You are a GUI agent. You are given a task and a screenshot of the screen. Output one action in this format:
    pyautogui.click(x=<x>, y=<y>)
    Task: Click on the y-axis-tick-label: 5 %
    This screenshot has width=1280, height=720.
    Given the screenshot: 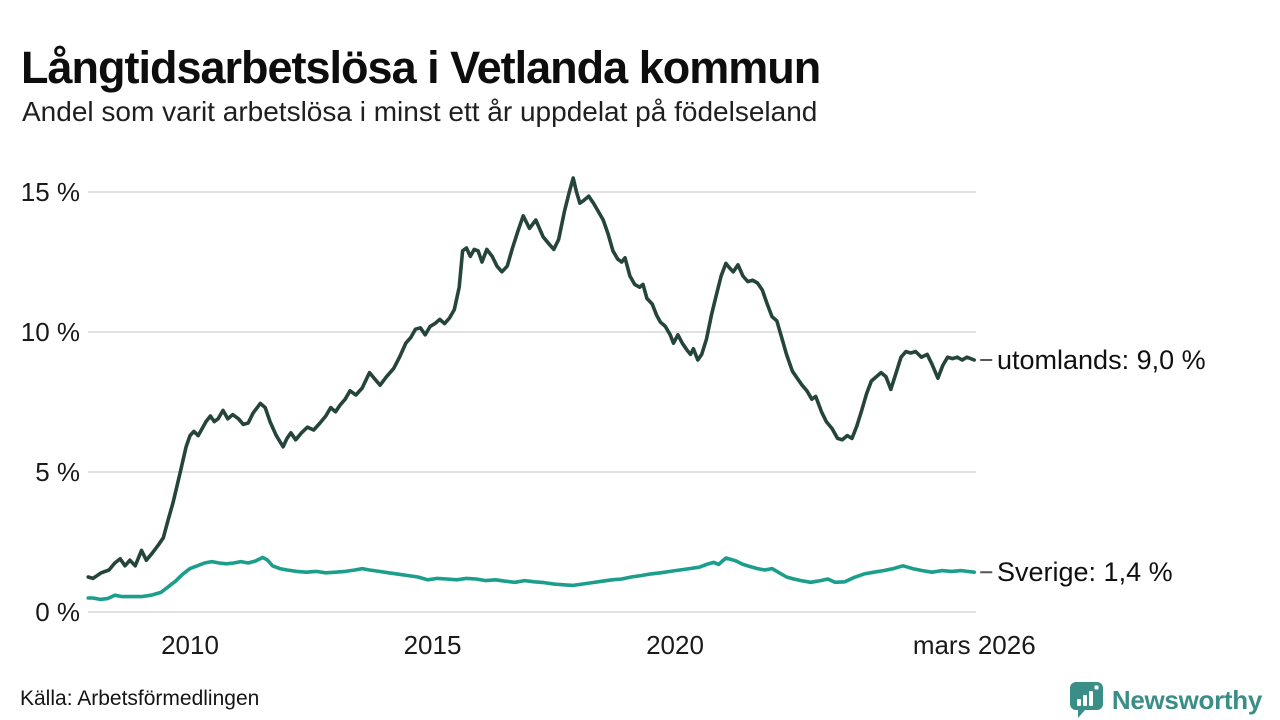 What is the action you would take?
    pyautogui.click(x=57, y=472)
    